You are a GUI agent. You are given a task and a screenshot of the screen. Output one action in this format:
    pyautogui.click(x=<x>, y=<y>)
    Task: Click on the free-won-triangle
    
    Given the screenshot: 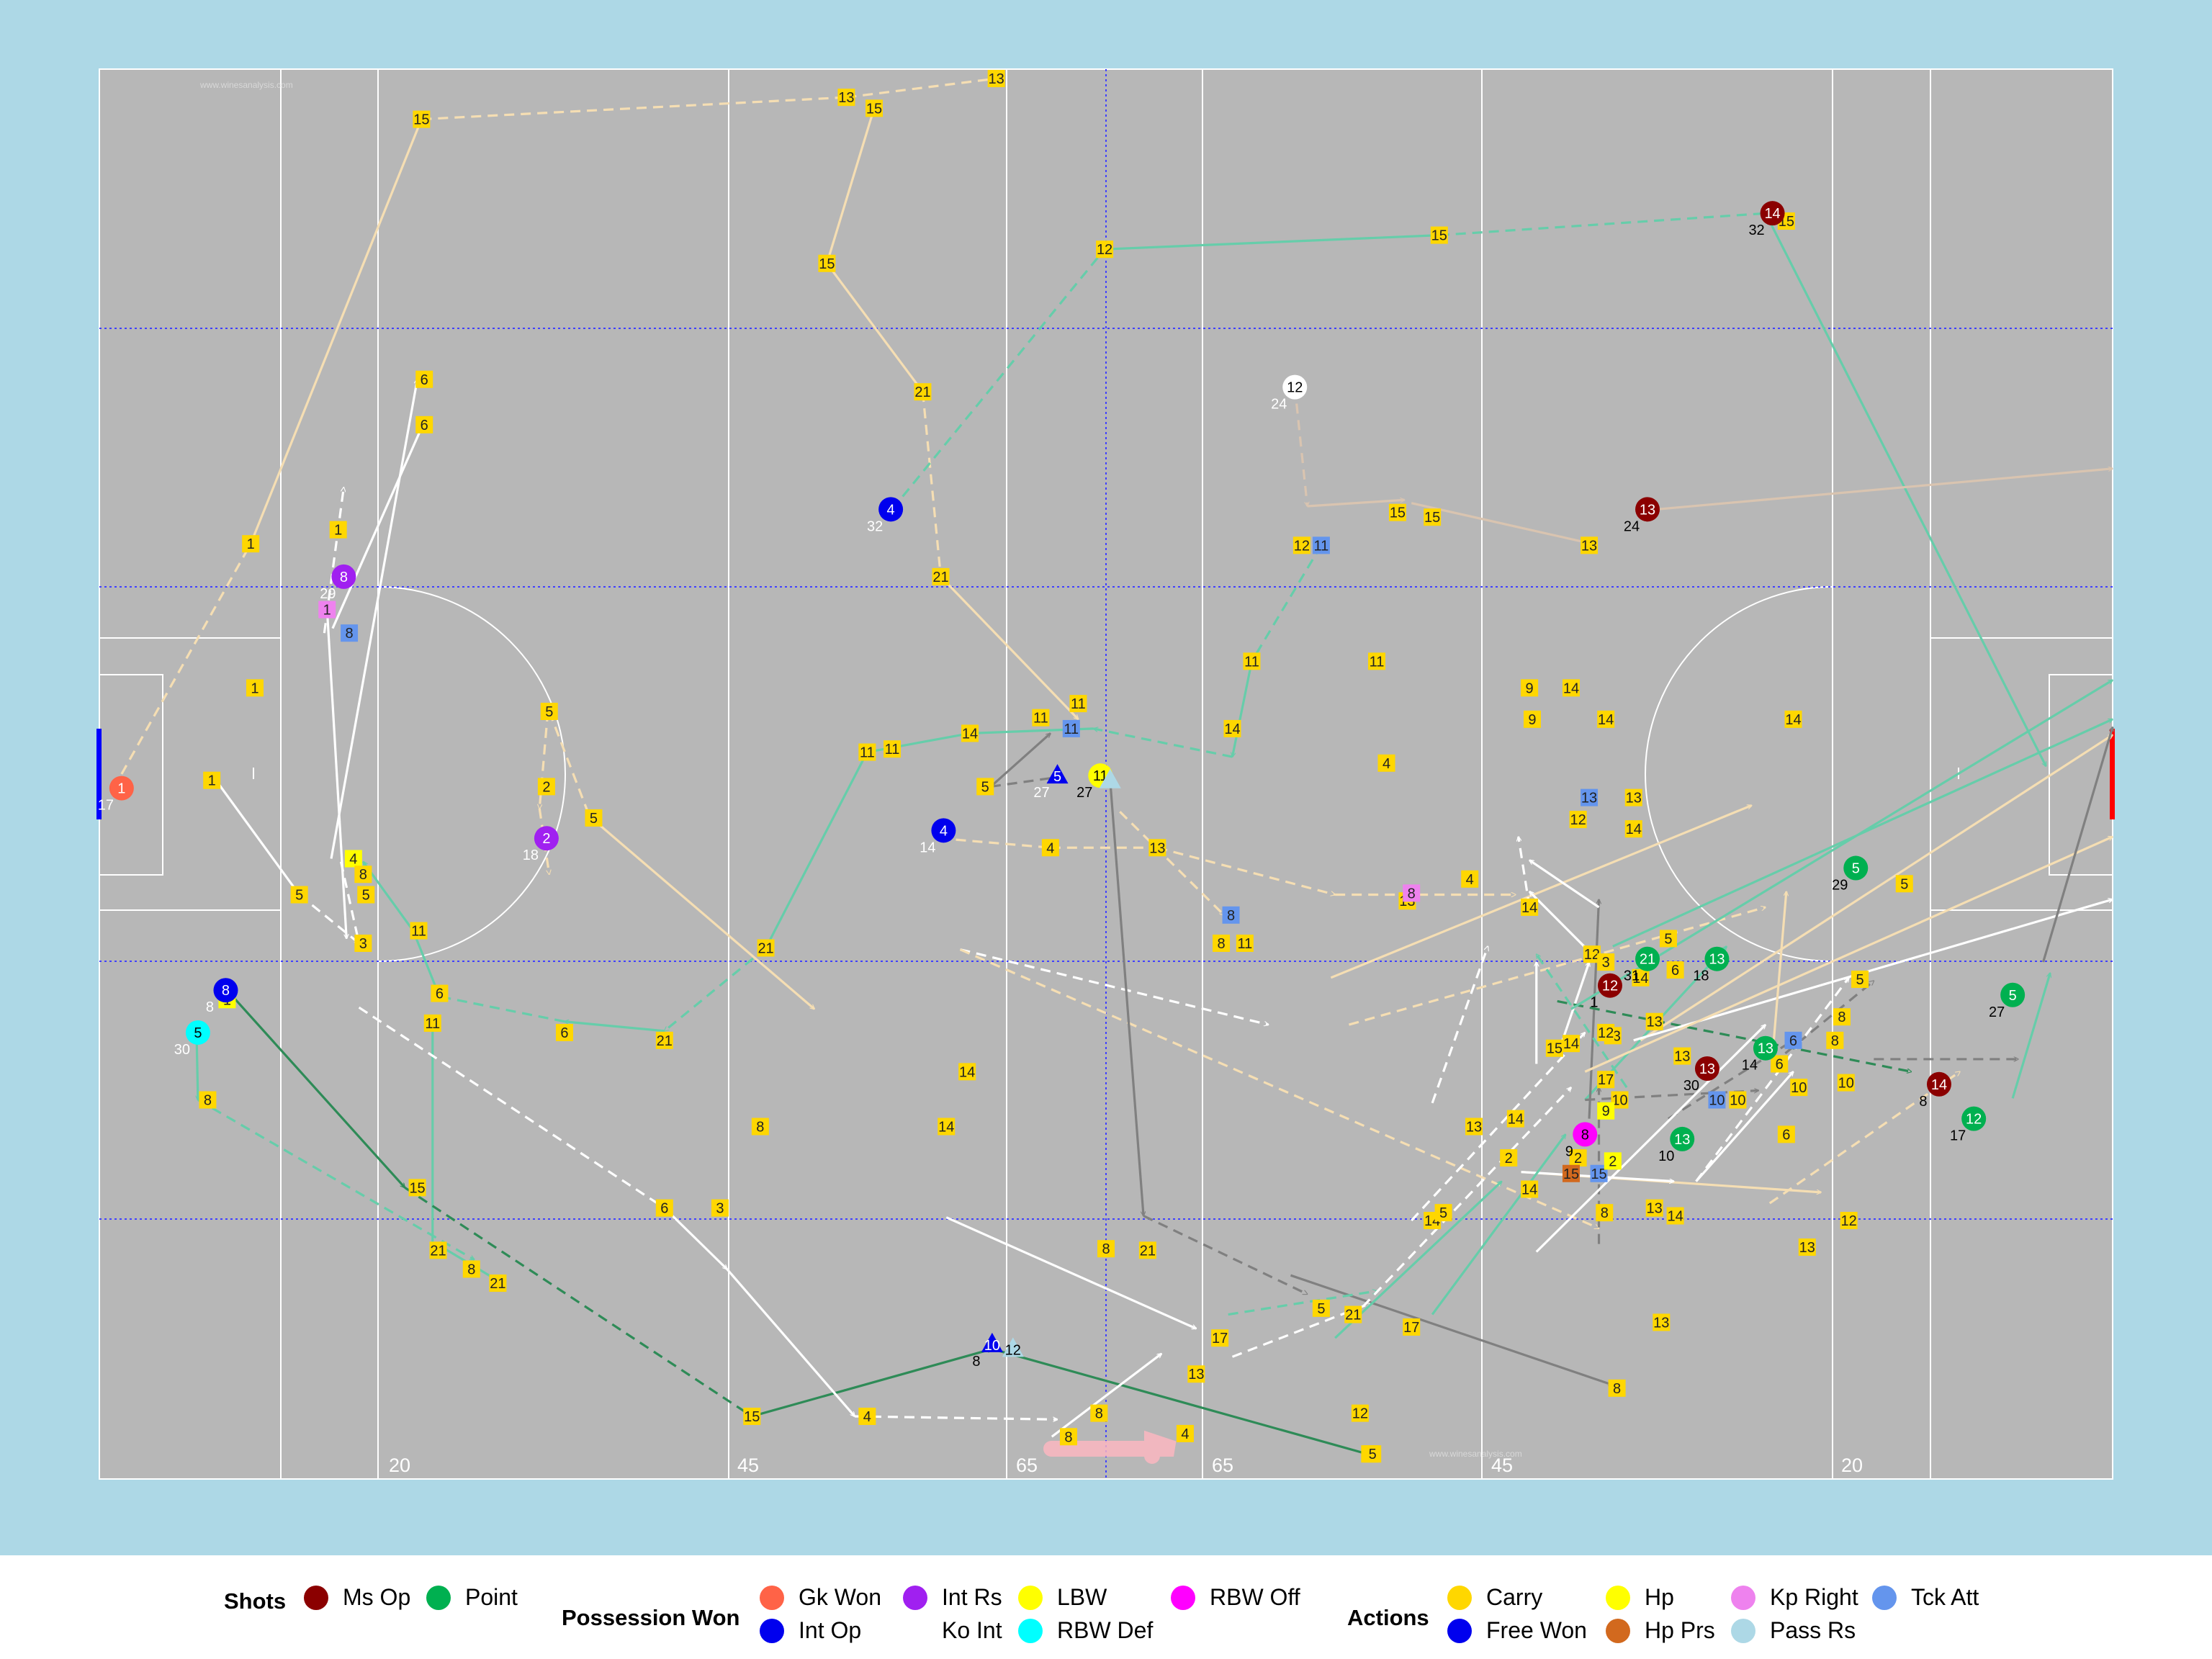 What is the action you would take?
    pyautogui.click(x=1110, y=778)
    